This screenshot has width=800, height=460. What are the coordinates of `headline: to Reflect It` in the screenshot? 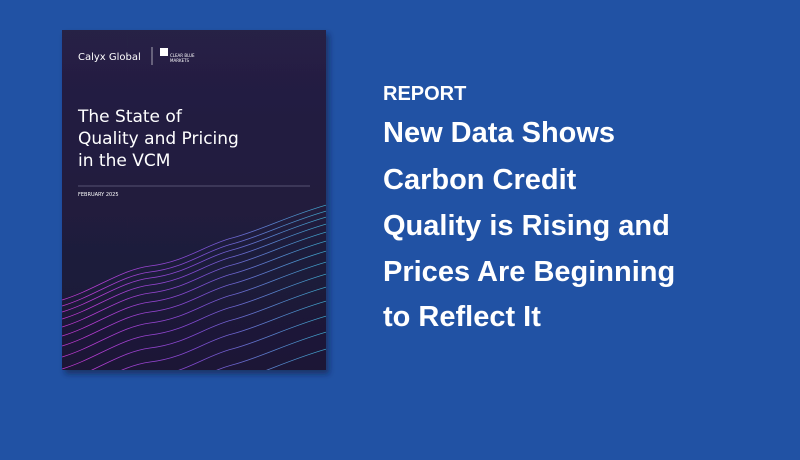 It's located at (462, 317).